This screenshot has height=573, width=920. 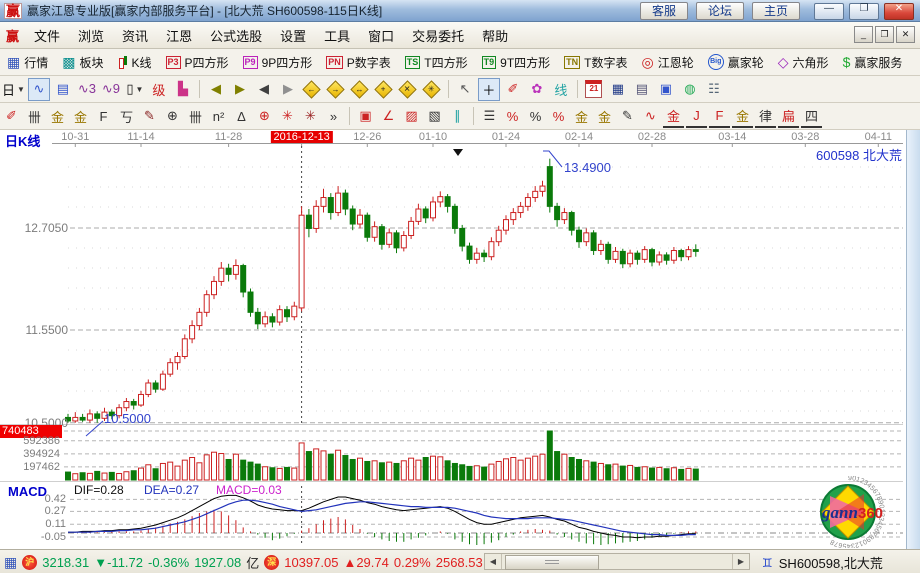 What do you see at coordinates (736, 62) in the screenshot?
I see `winner-wheel-button: Big 赢家轮` at bounding box center [736, 62].